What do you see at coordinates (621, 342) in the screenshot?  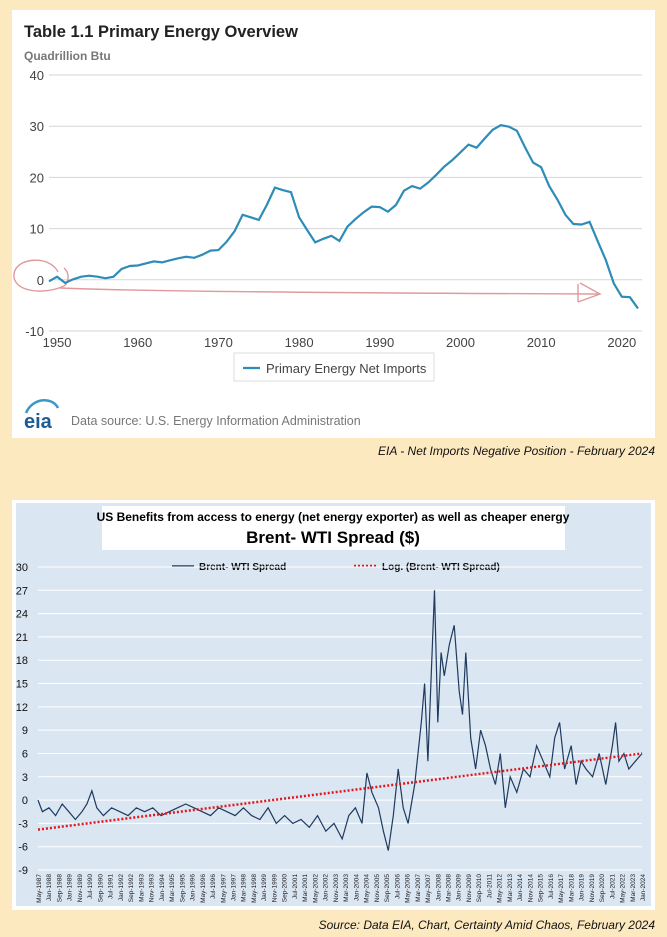 I see `x-tick-label: 2020` at bounding box center [621, 342].